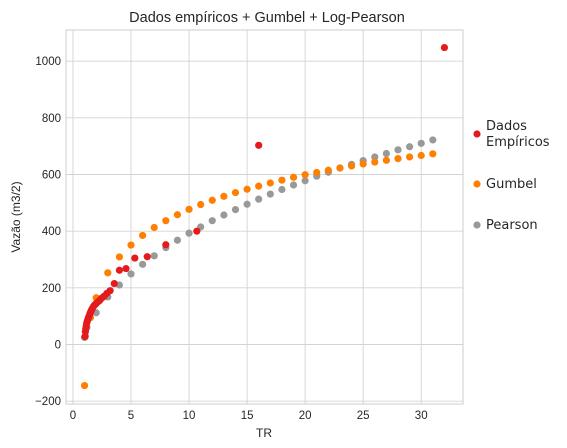 The height and width of the screenshot is (448, 567). What do you see at coordinates (131, 416) in the screenshot?
I see `x-tick-label: 5` at bounding box center [131, 416].